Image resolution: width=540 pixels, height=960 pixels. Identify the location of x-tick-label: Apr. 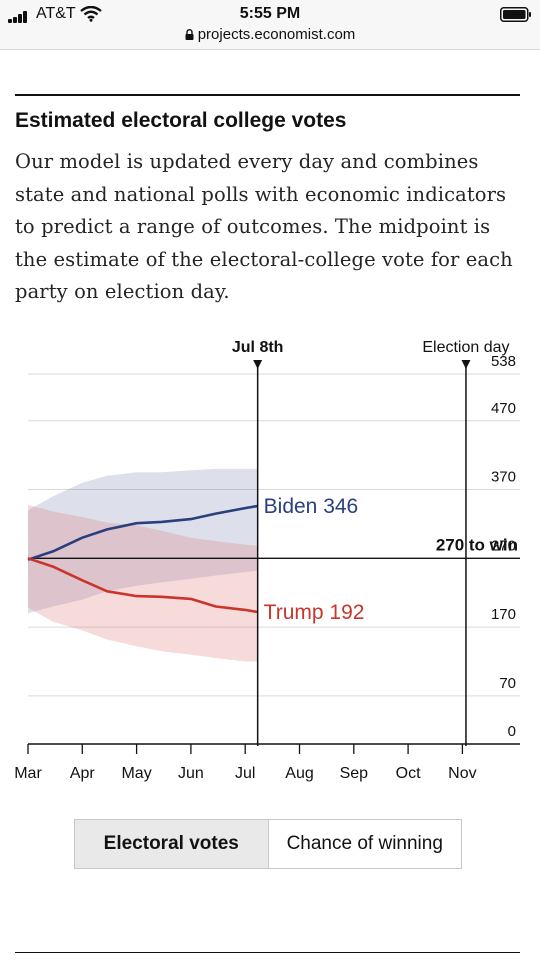
(83, 773).